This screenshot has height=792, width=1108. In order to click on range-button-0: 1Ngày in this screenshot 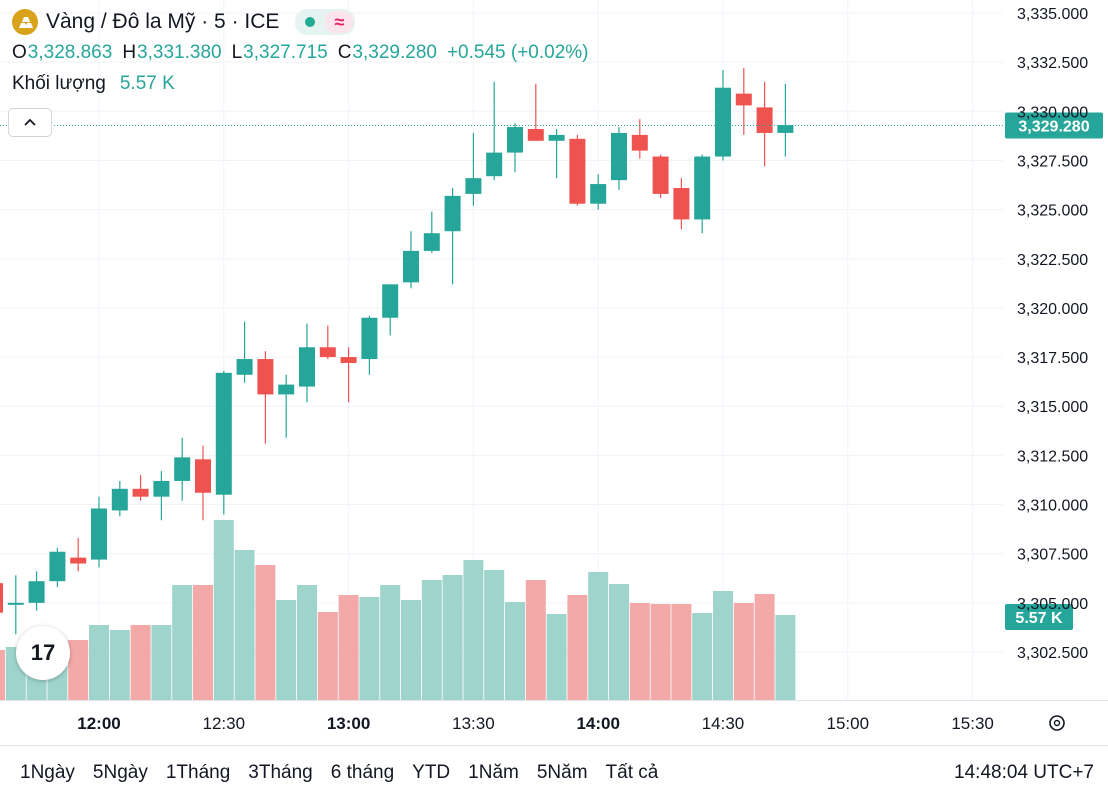, I will do `click(47, 772)`.